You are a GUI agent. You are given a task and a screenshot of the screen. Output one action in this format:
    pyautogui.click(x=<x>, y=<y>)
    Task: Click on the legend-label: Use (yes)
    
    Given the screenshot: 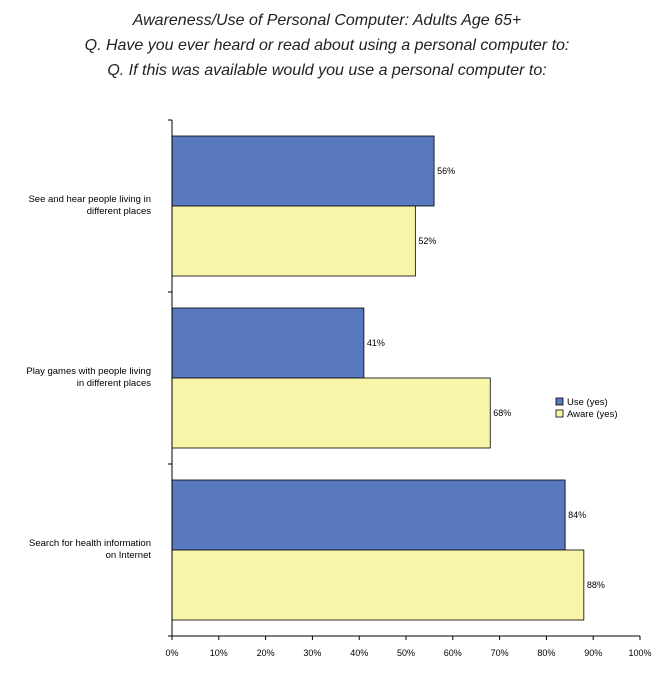 What is the action you would take?
    pyautogui.click(x=587, y=402)
    